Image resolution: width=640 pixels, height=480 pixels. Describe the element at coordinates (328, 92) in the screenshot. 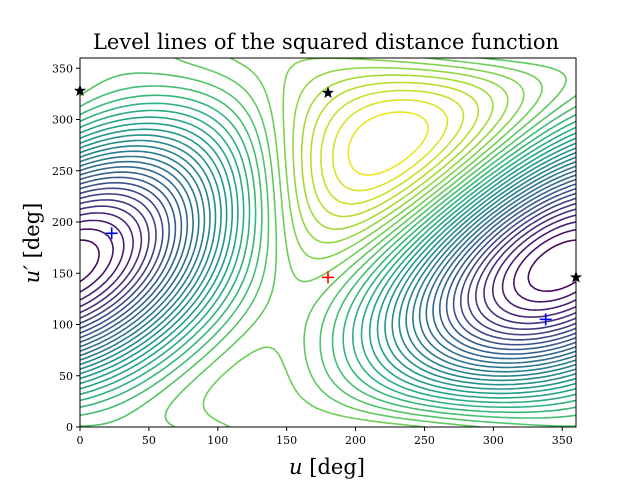

I see `minimum-star-marker` at that location.